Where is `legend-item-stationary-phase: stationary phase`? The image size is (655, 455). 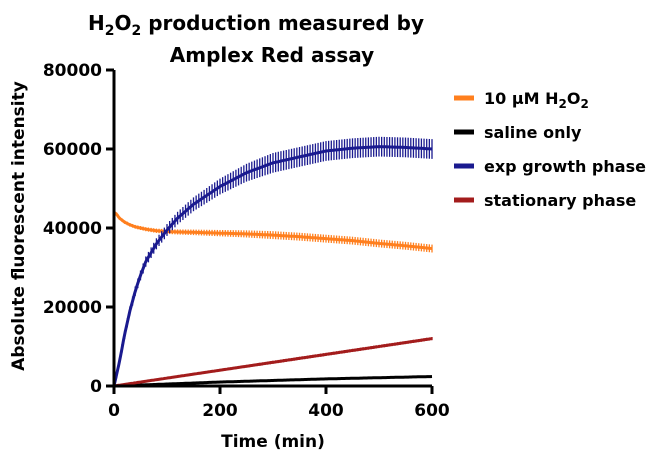 legend-item-stationary-phase: stationary phase is located at coordinates (545, 200).